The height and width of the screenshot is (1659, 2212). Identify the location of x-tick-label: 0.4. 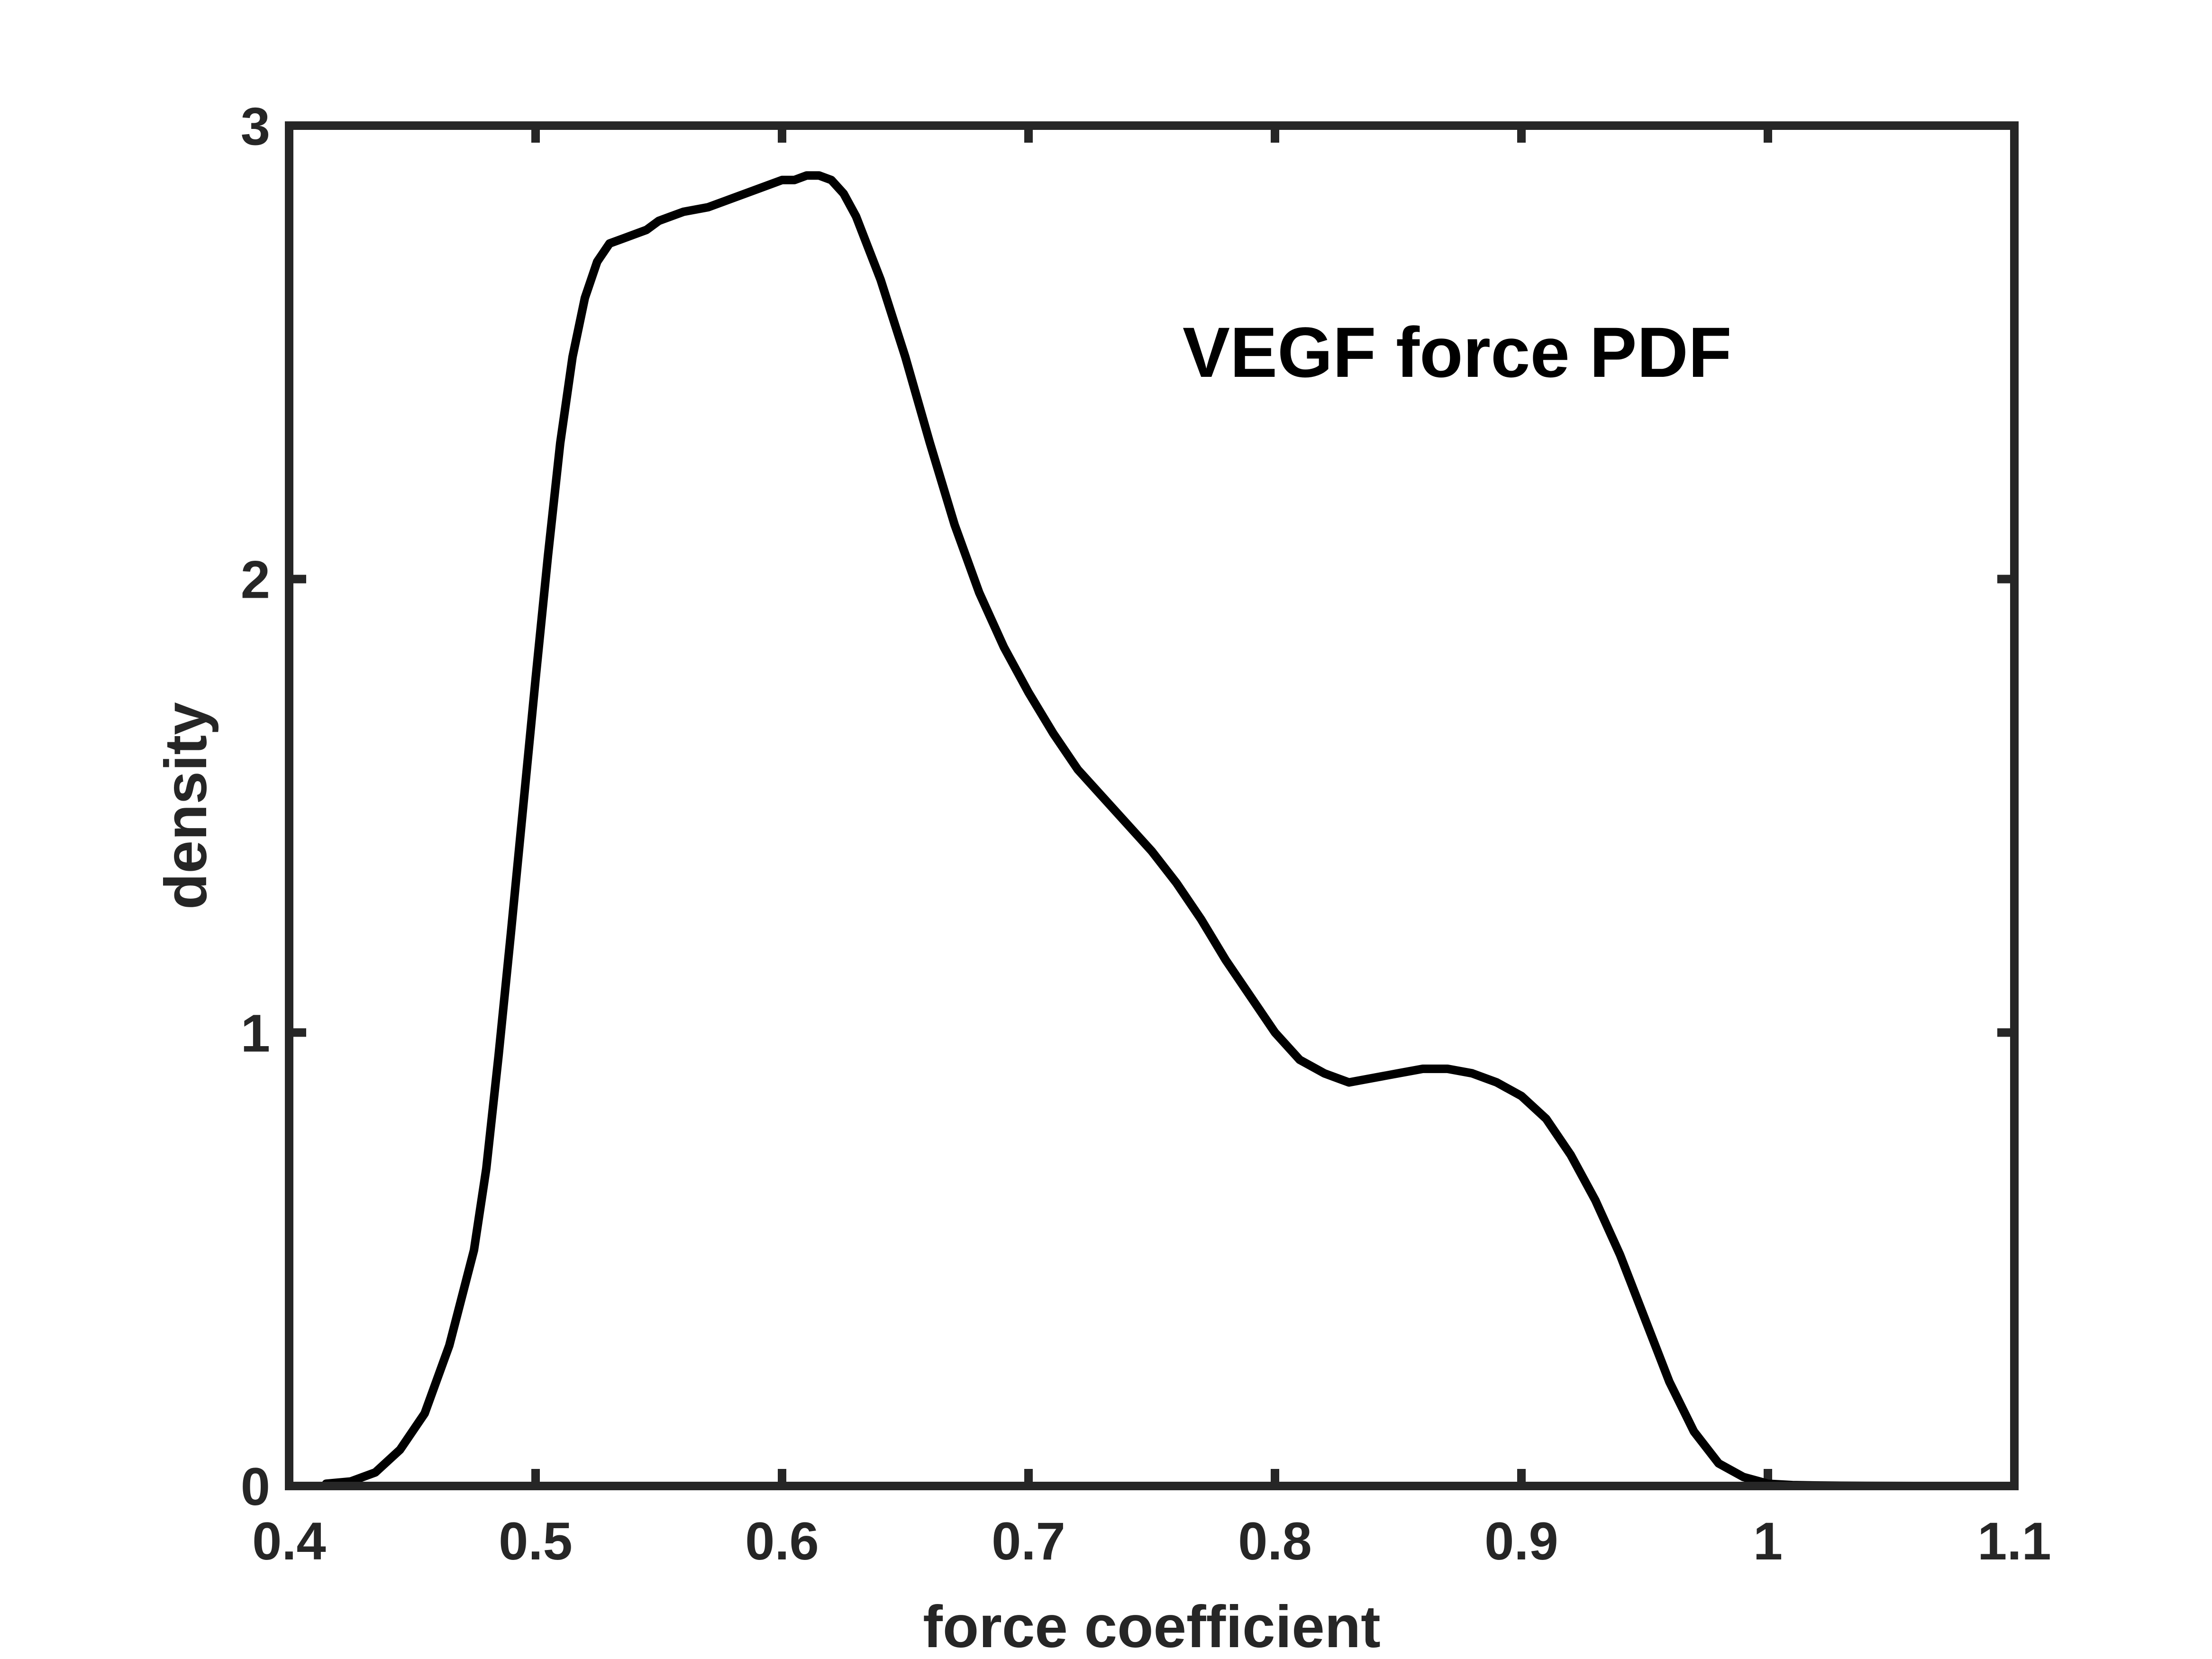
(289, 1541).